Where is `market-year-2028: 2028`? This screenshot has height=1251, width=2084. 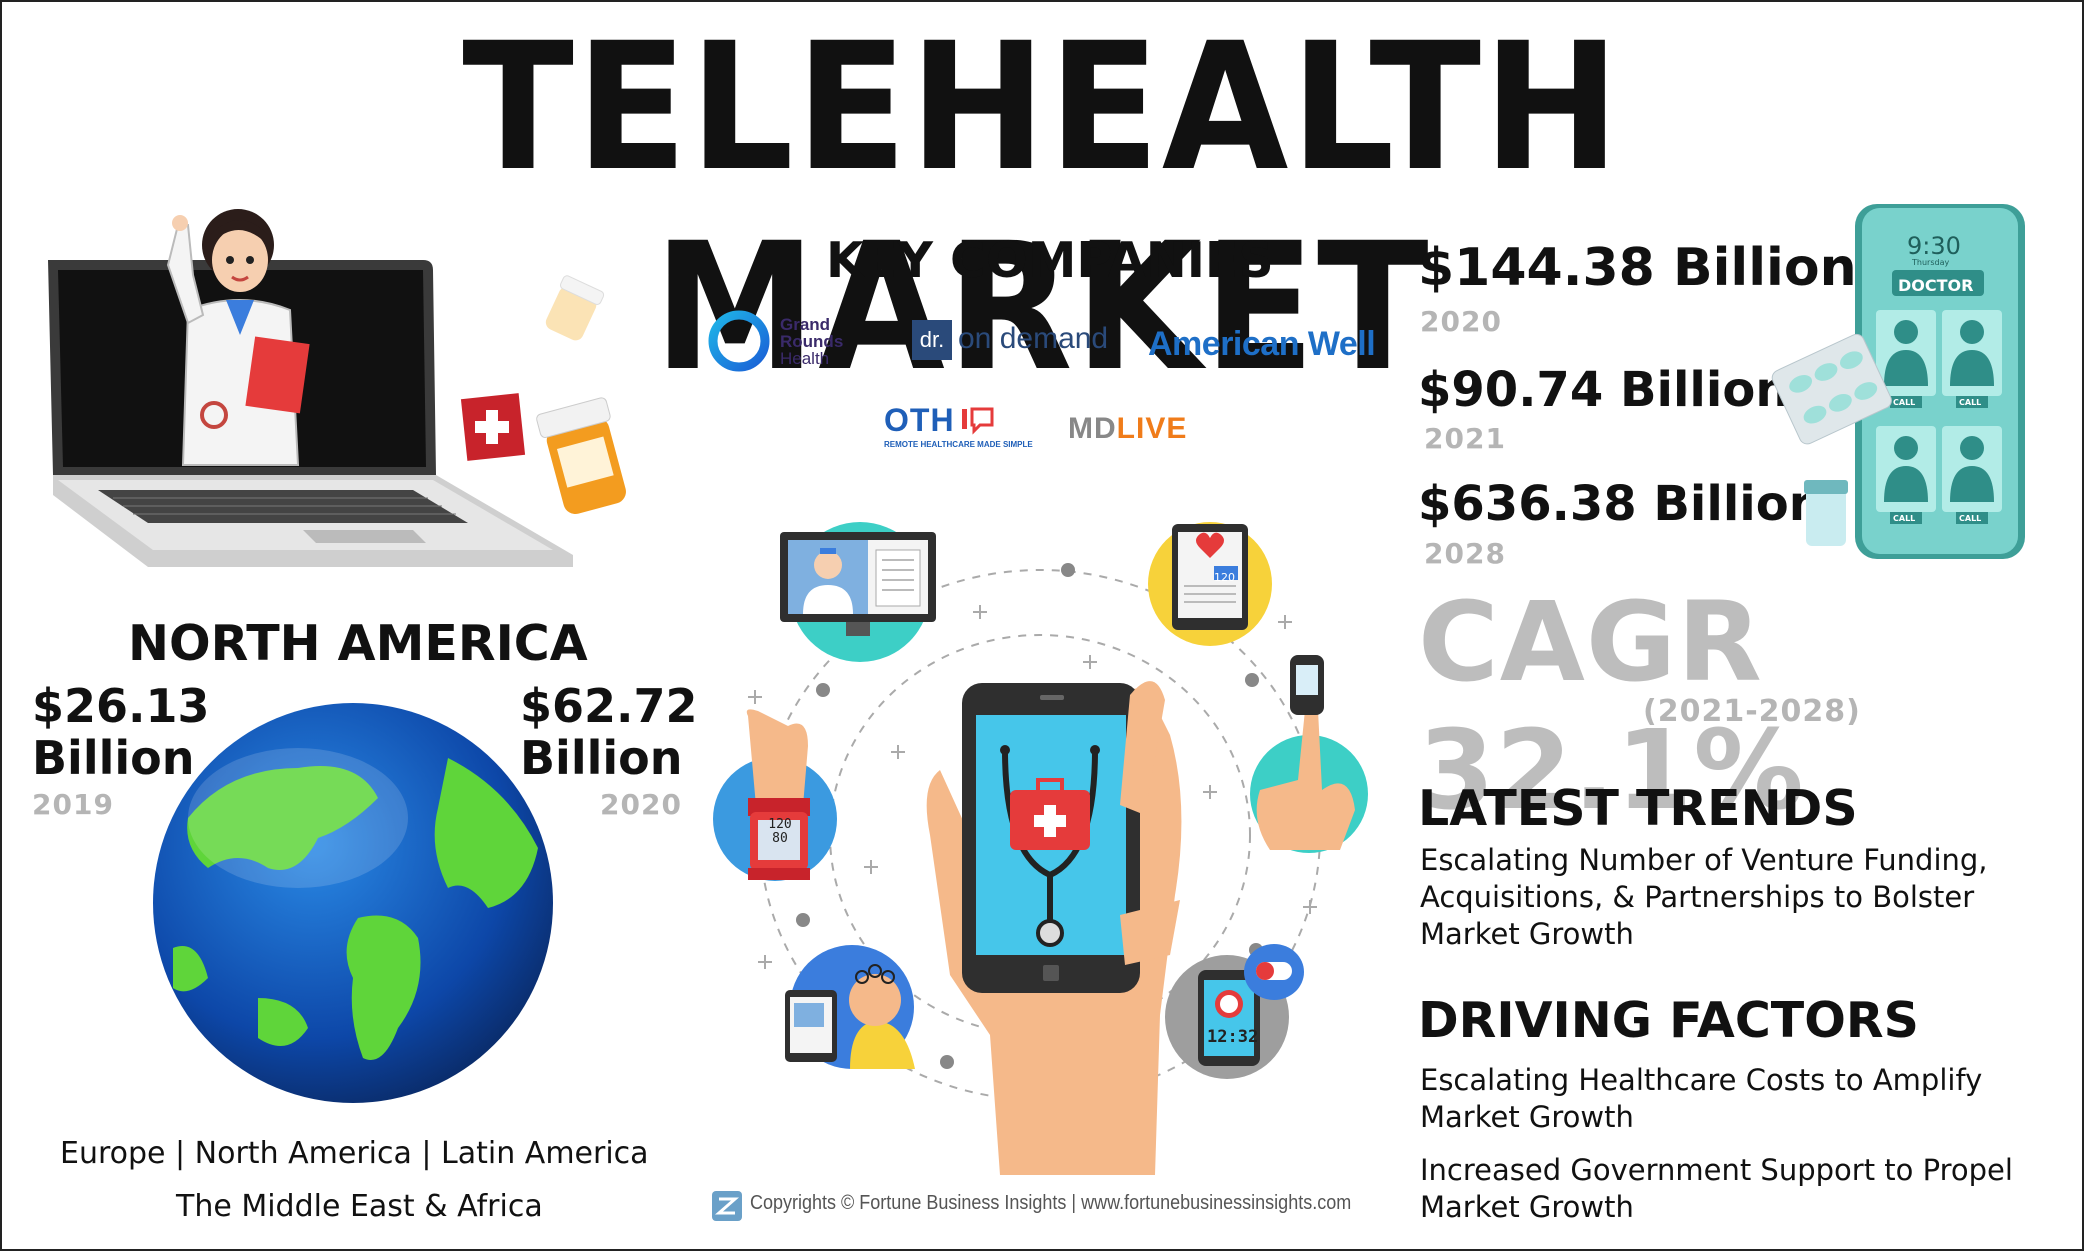
market-year-2028: 2028 is located at coordinates (1465, 553).